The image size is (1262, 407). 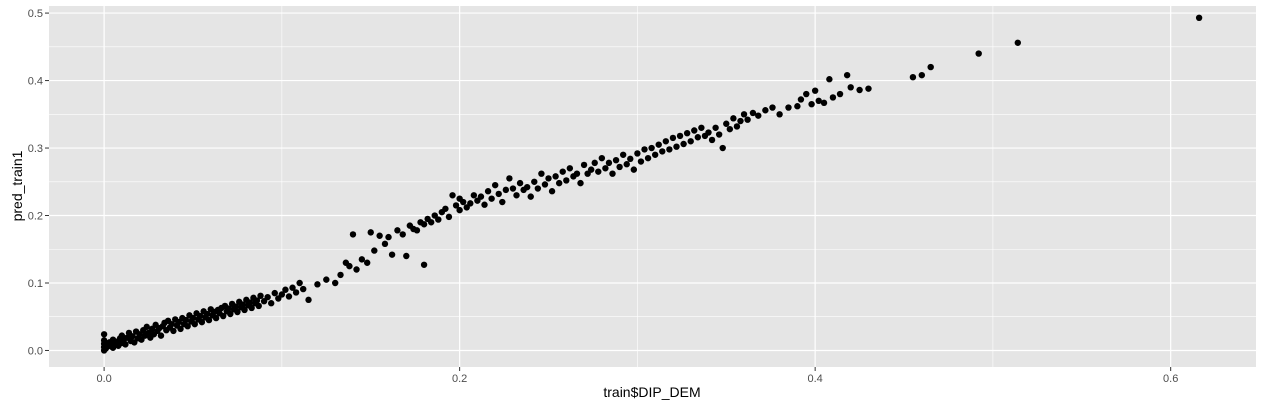 What do you see at coordinates (35, 82) in the screenshot?
I see `y-tick-label: 0.4` at bounding box center [35, 82].